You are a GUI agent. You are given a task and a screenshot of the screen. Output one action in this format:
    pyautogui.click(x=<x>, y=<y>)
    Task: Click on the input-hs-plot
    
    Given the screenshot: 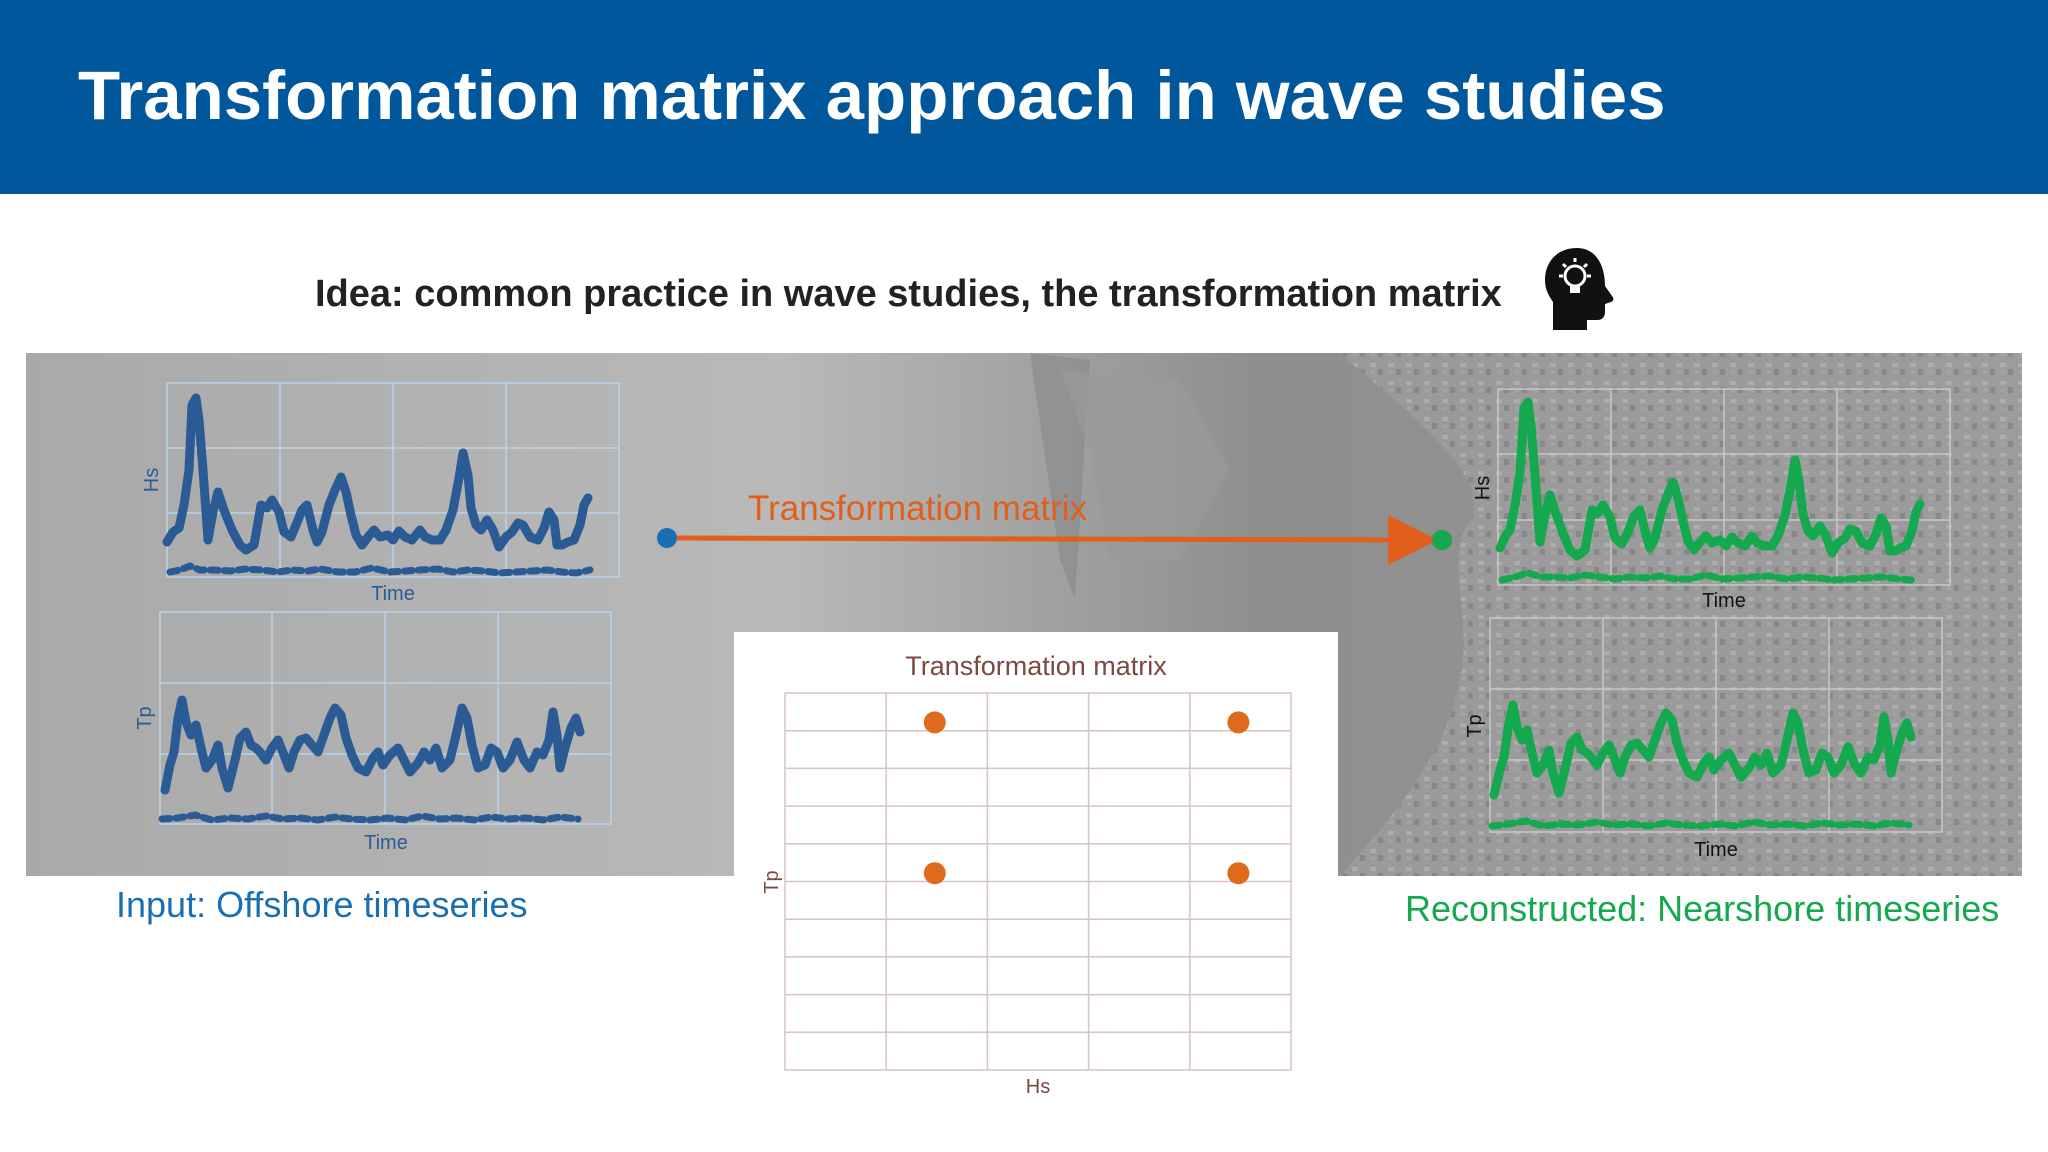 What is the action you would take?
    pyautogui.click(x=391, y=480)
    